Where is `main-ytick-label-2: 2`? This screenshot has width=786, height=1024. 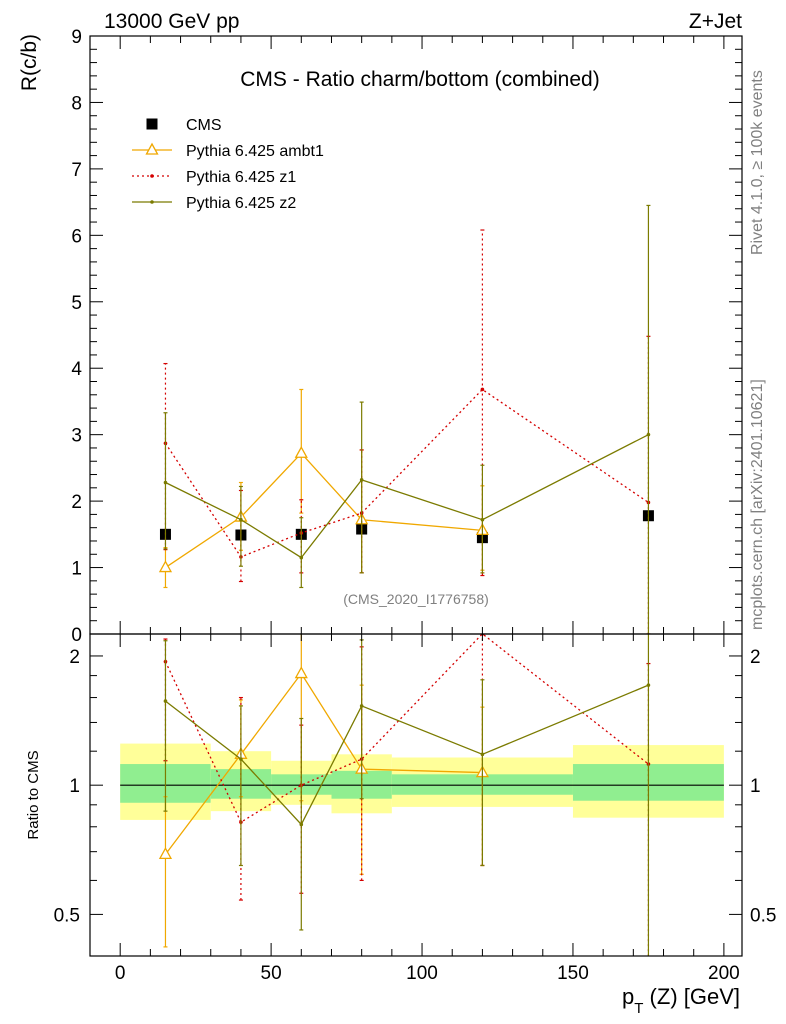 main-ytick-label-2: 2 is located at coordinates (76, 502).